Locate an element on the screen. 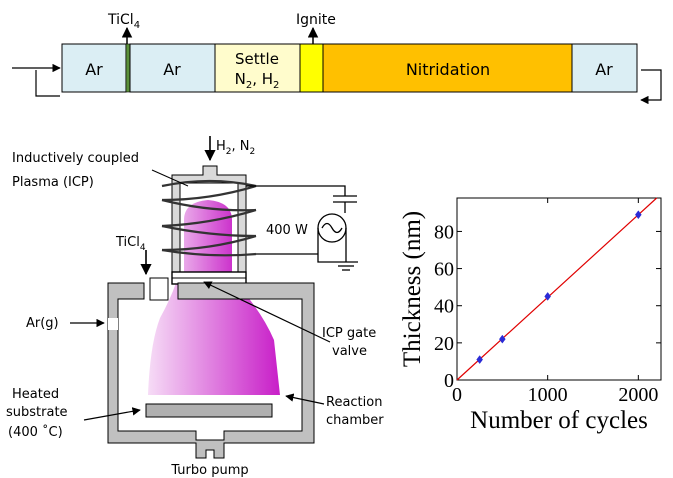 This screenshot has width=673, height=478. x-axis-label: Number of cycles is located at coordinates (559, 420).